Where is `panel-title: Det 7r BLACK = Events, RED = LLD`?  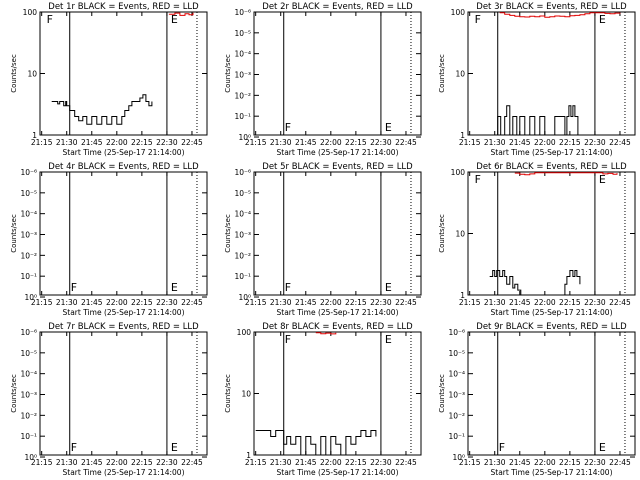 panel-title: Det 7r BLACK = Events, RED = LLD is located at coordinates (123, 327).